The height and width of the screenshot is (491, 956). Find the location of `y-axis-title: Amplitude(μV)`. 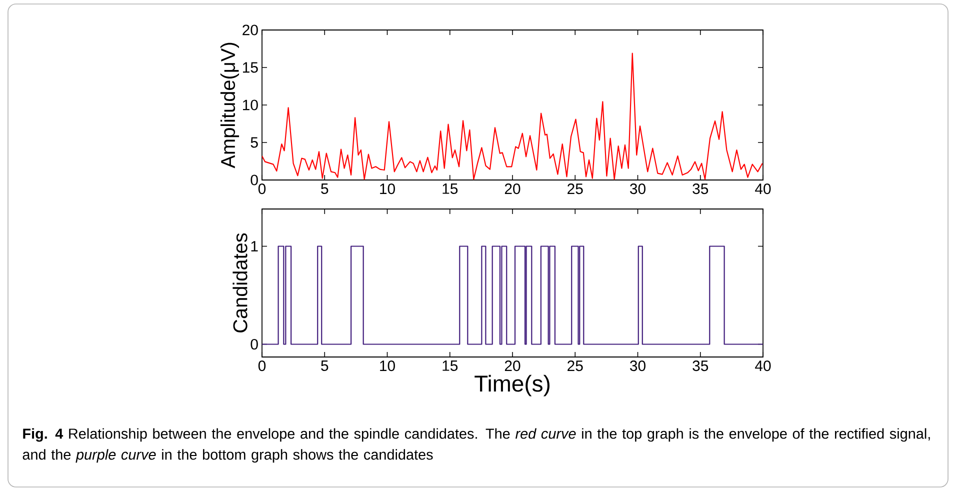

y-axis-title: Amplitude(μV) is located at coordinates (230, 105).